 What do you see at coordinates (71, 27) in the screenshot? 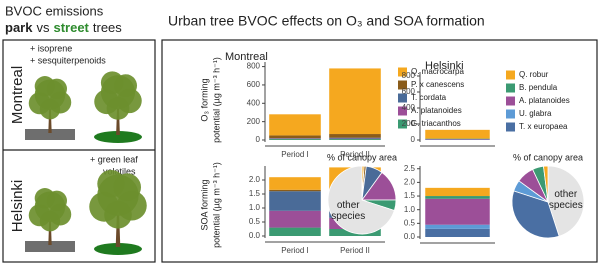
I see `subtitle-street: street` at bounding box center [71, 27].